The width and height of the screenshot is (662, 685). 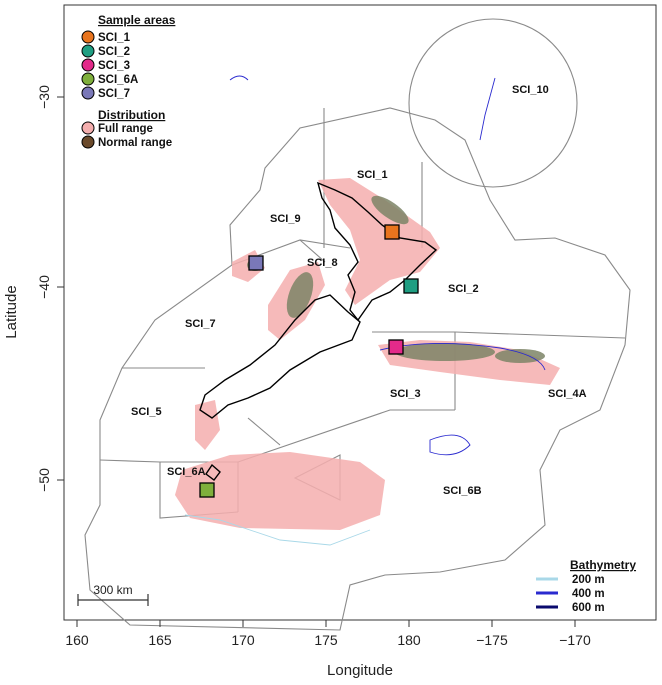 I want to click on legend-item-label: SCI_1, so click(x=114, y=38).